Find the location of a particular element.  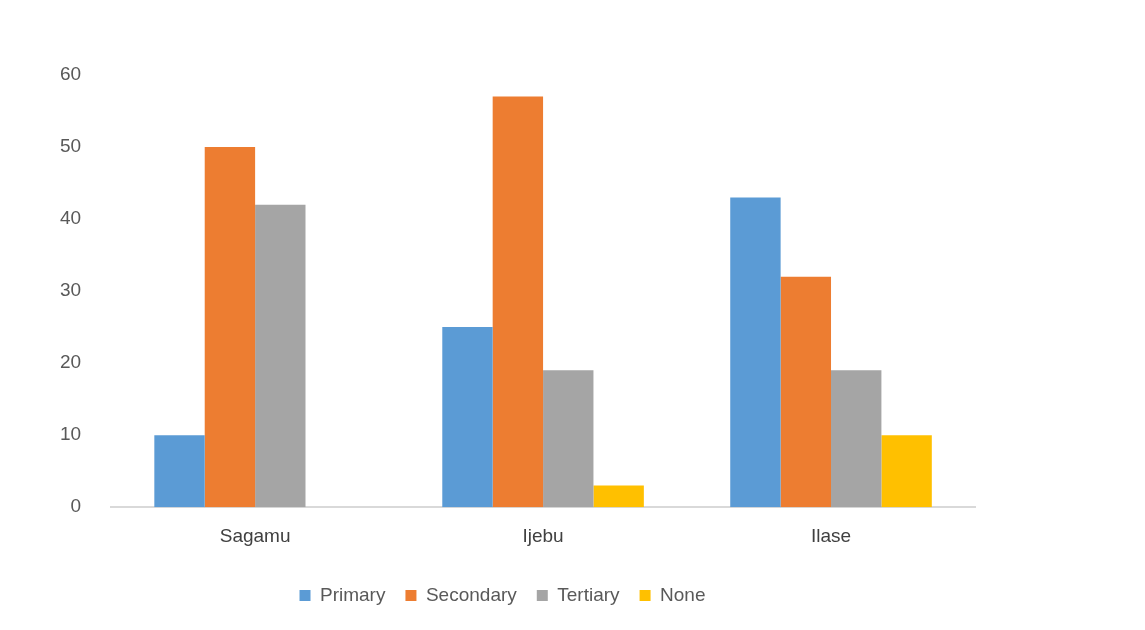

x-tick-label: Ilase is located at coordinates (831, 535).